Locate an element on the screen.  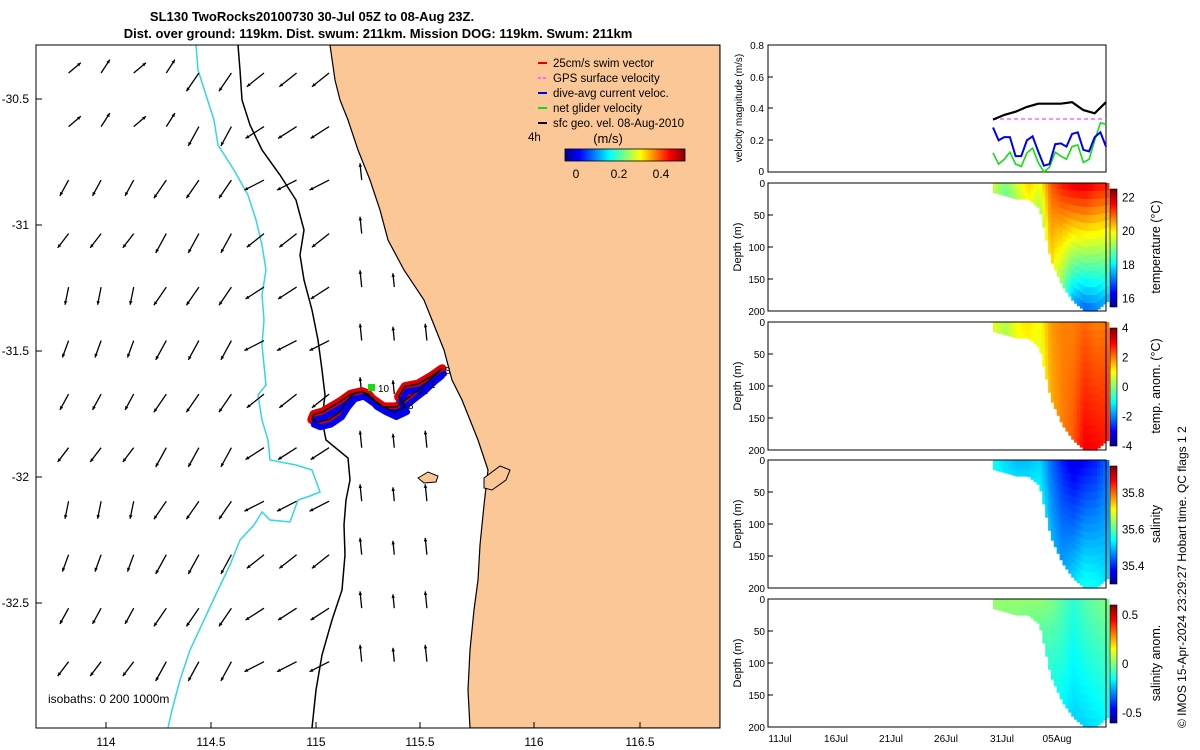
map-y-tick: -32 is located at coordinates (21, 477).